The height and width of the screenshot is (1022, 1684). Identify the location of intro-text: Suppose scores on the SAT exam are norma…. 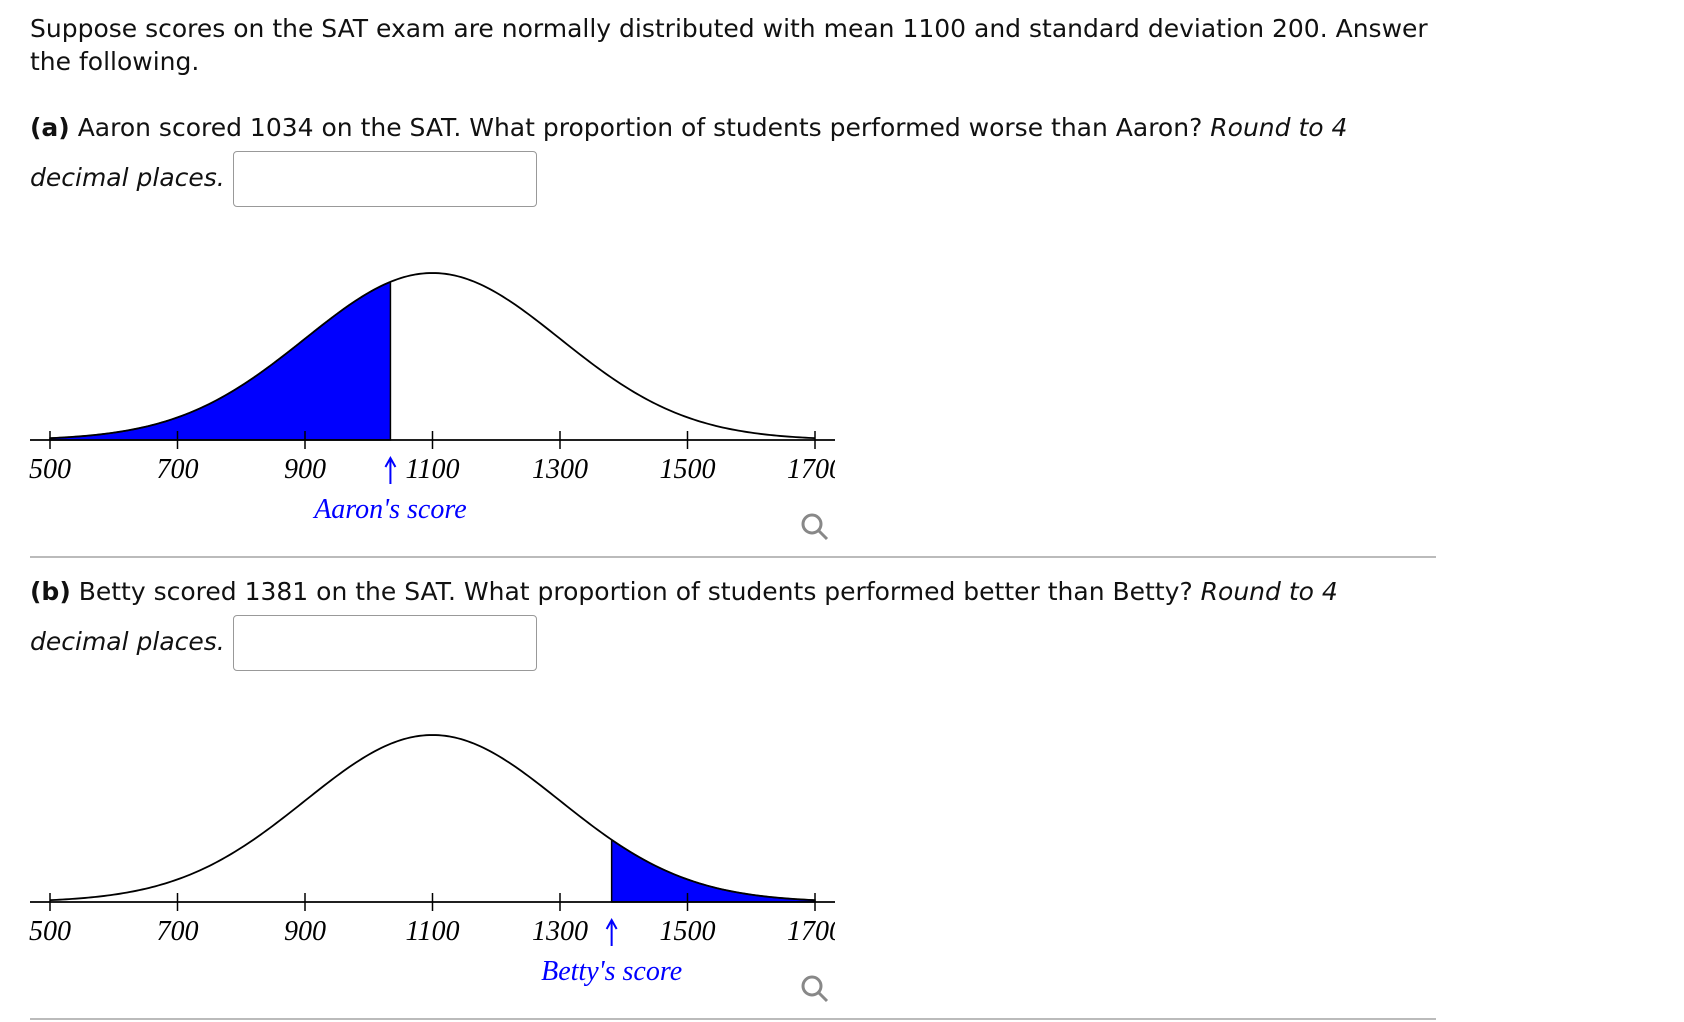
(729, 45).